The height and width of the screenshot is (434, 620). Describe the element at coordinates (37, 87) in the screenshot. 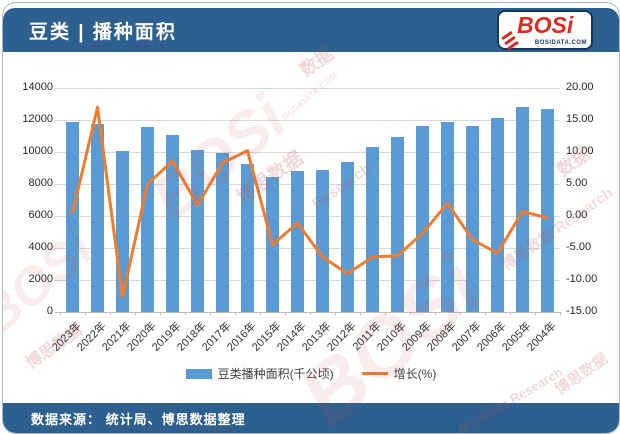

I see `left-axis-tick: 14000` at that location.